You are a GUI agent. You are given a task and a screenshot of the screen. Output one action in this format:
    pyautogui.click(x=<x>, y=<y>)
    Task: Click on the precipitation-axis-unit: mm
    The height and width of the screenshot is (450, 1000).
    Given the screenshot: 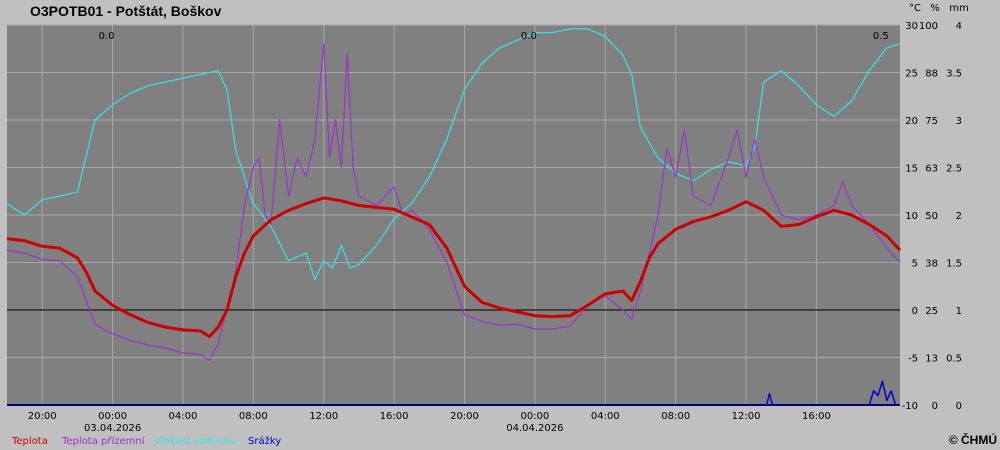 What is the action you would take?
    pyautogui.click(x=958, y=8)
    